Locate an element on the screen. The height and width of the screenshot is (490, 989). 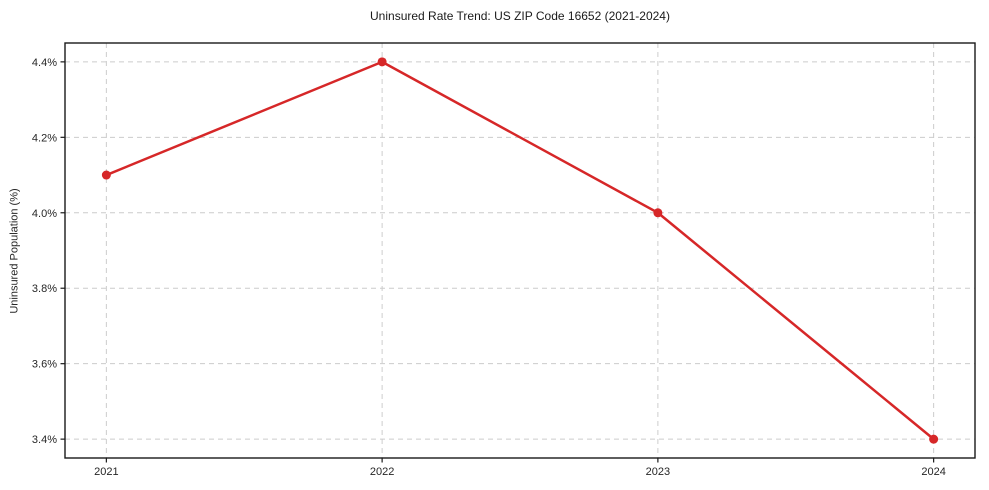
x-tick-label: 2021 is located at coordinates (106, 472).